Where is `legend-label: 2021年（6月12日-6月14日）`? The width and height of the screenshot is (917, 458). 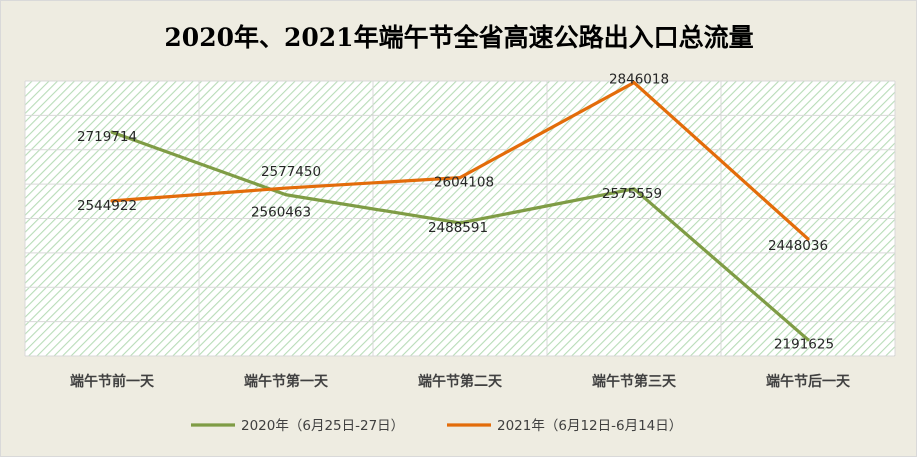 legend-label: 2021年（6月12日-6月14日） is located at coordinates (589, 426).